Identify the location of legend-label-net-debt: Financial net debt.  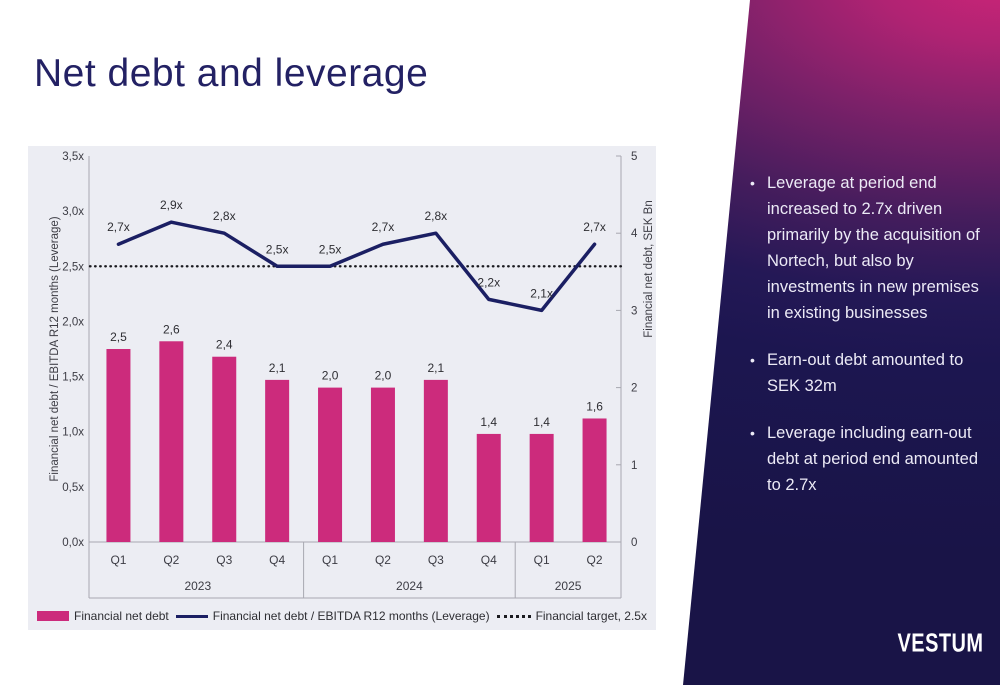
(121, 616).